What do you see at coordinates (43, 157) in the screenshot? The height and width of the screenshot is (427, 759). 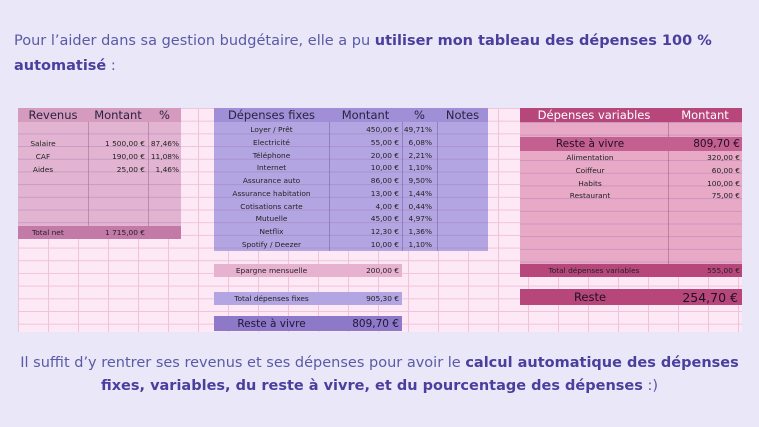 I see `revenus-row-label: CAF` at bounding box center [43, 157].